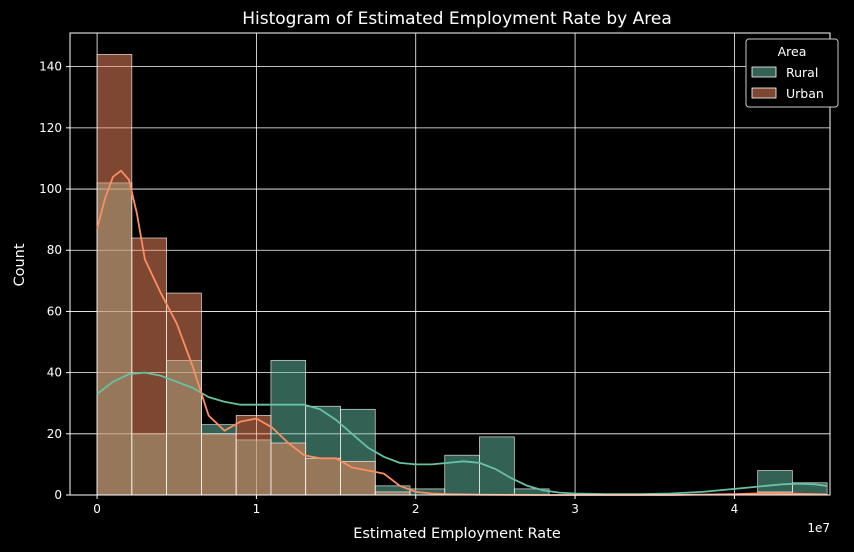 This screenshot has height=552, width=854. What do you see at coordinates (54, 250) in the screenshot?
I see `y-tick-label-4: 80` at bounding box center [54, 250].